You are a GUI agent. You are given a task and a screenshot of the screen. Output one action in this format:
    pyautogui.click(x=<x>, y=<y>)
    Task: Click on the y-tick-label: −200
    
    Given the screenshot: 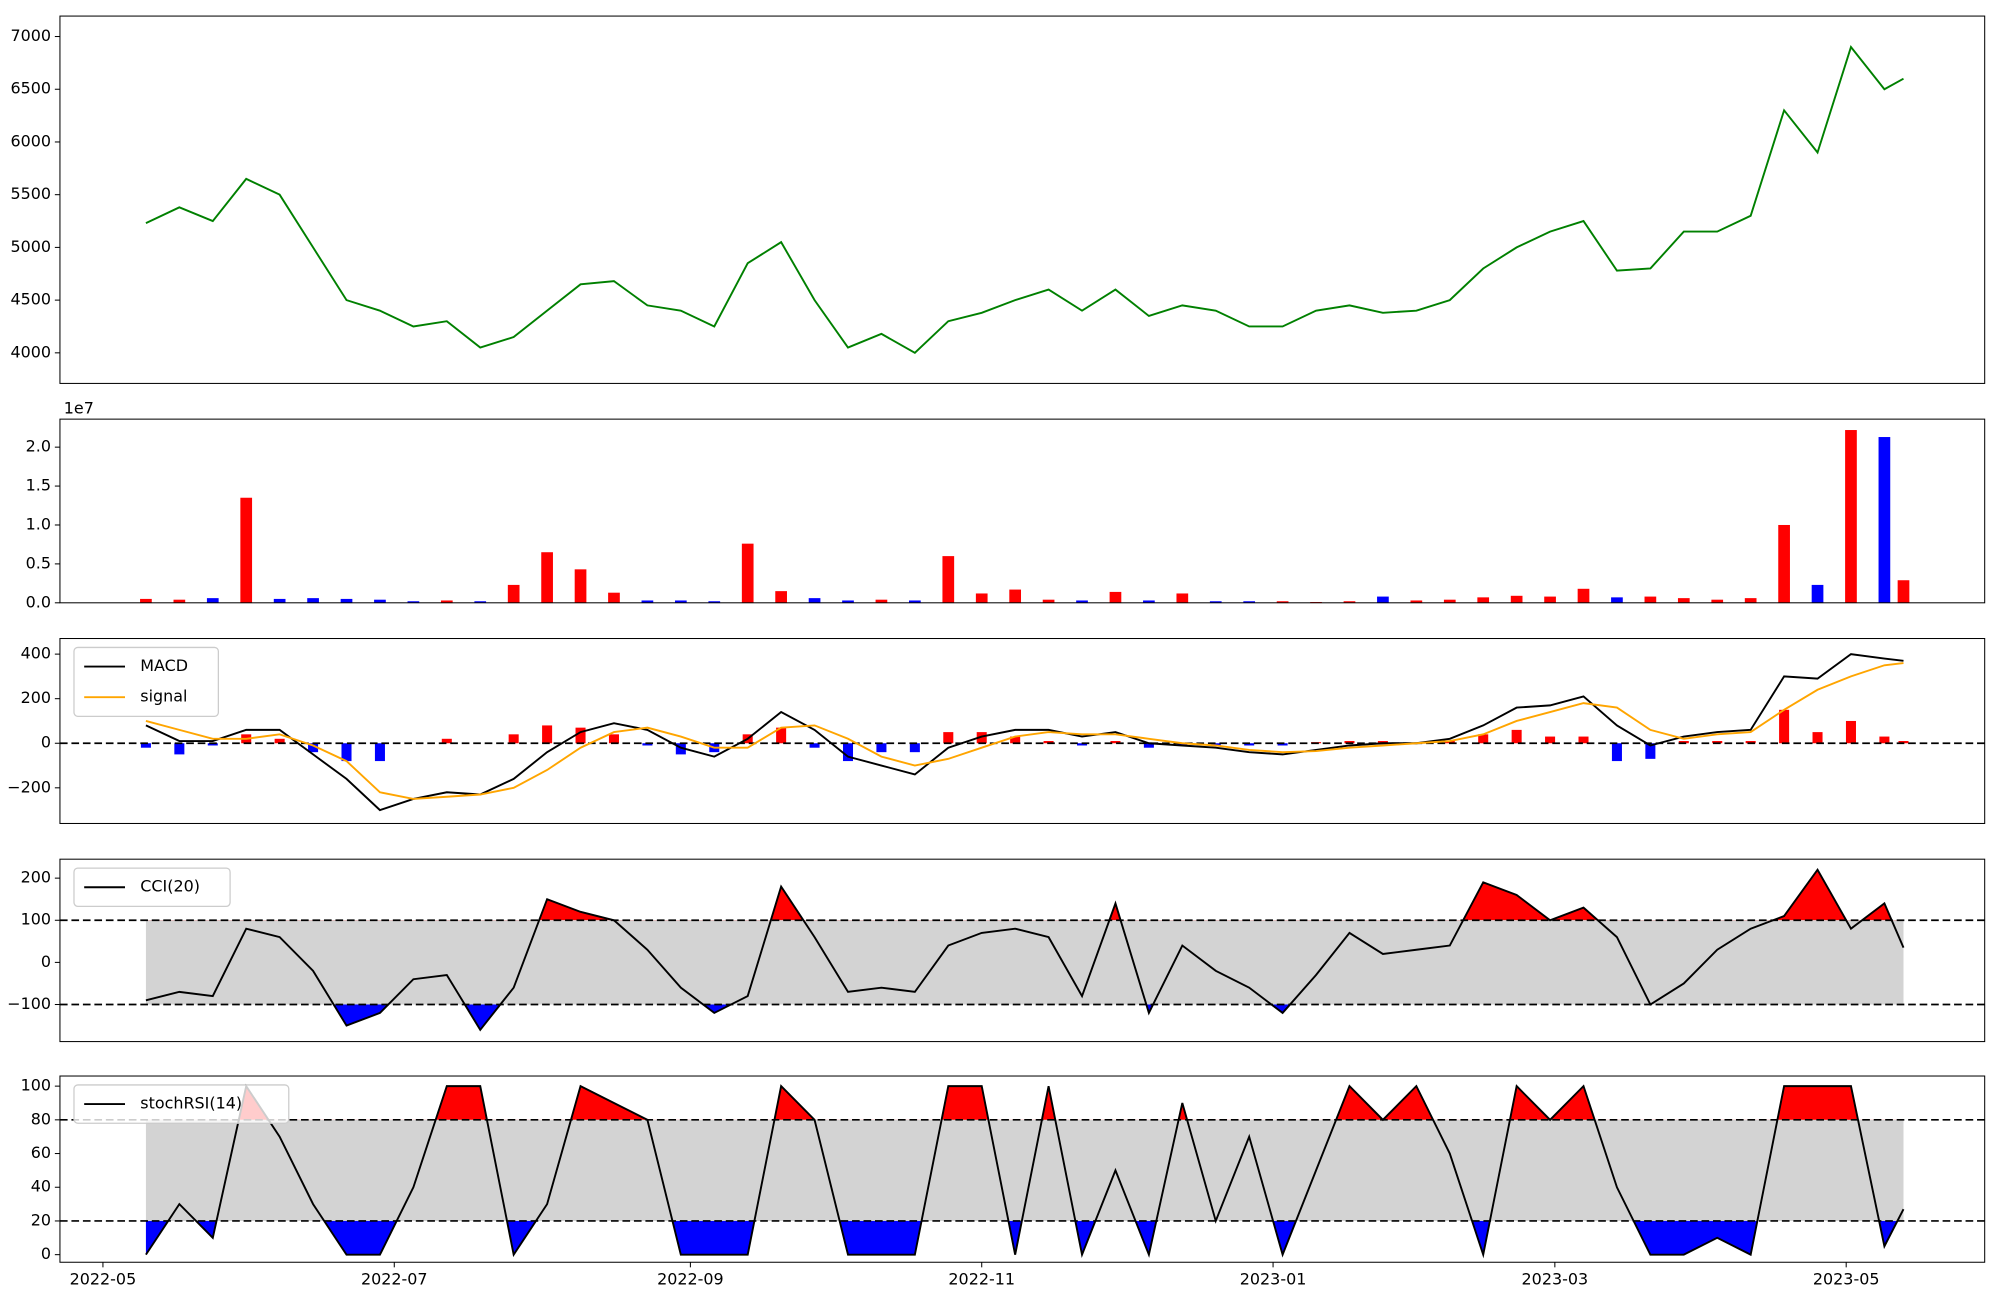 What is the action you would take?
    pyautogui.click(x=29, y=786)
    